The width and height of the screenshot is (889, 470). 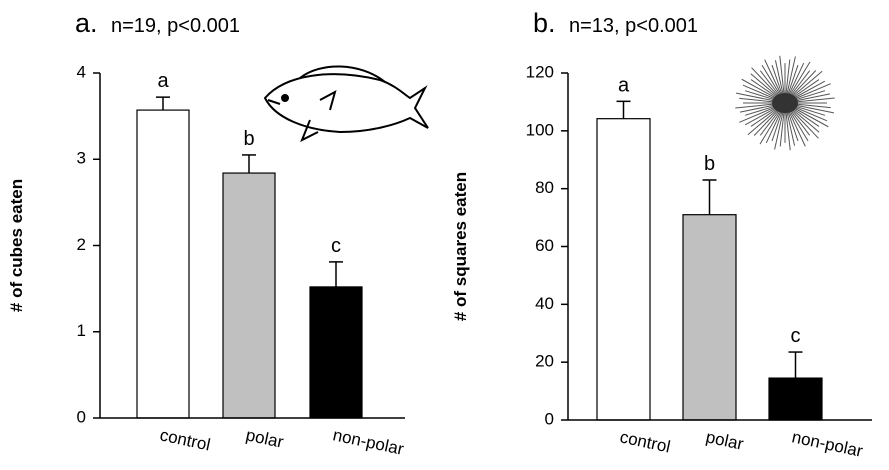 What do you see at coordinates (540, 71) in the screenshot?
I see `y-tick-label: 120` at bounding box center [540, 71].